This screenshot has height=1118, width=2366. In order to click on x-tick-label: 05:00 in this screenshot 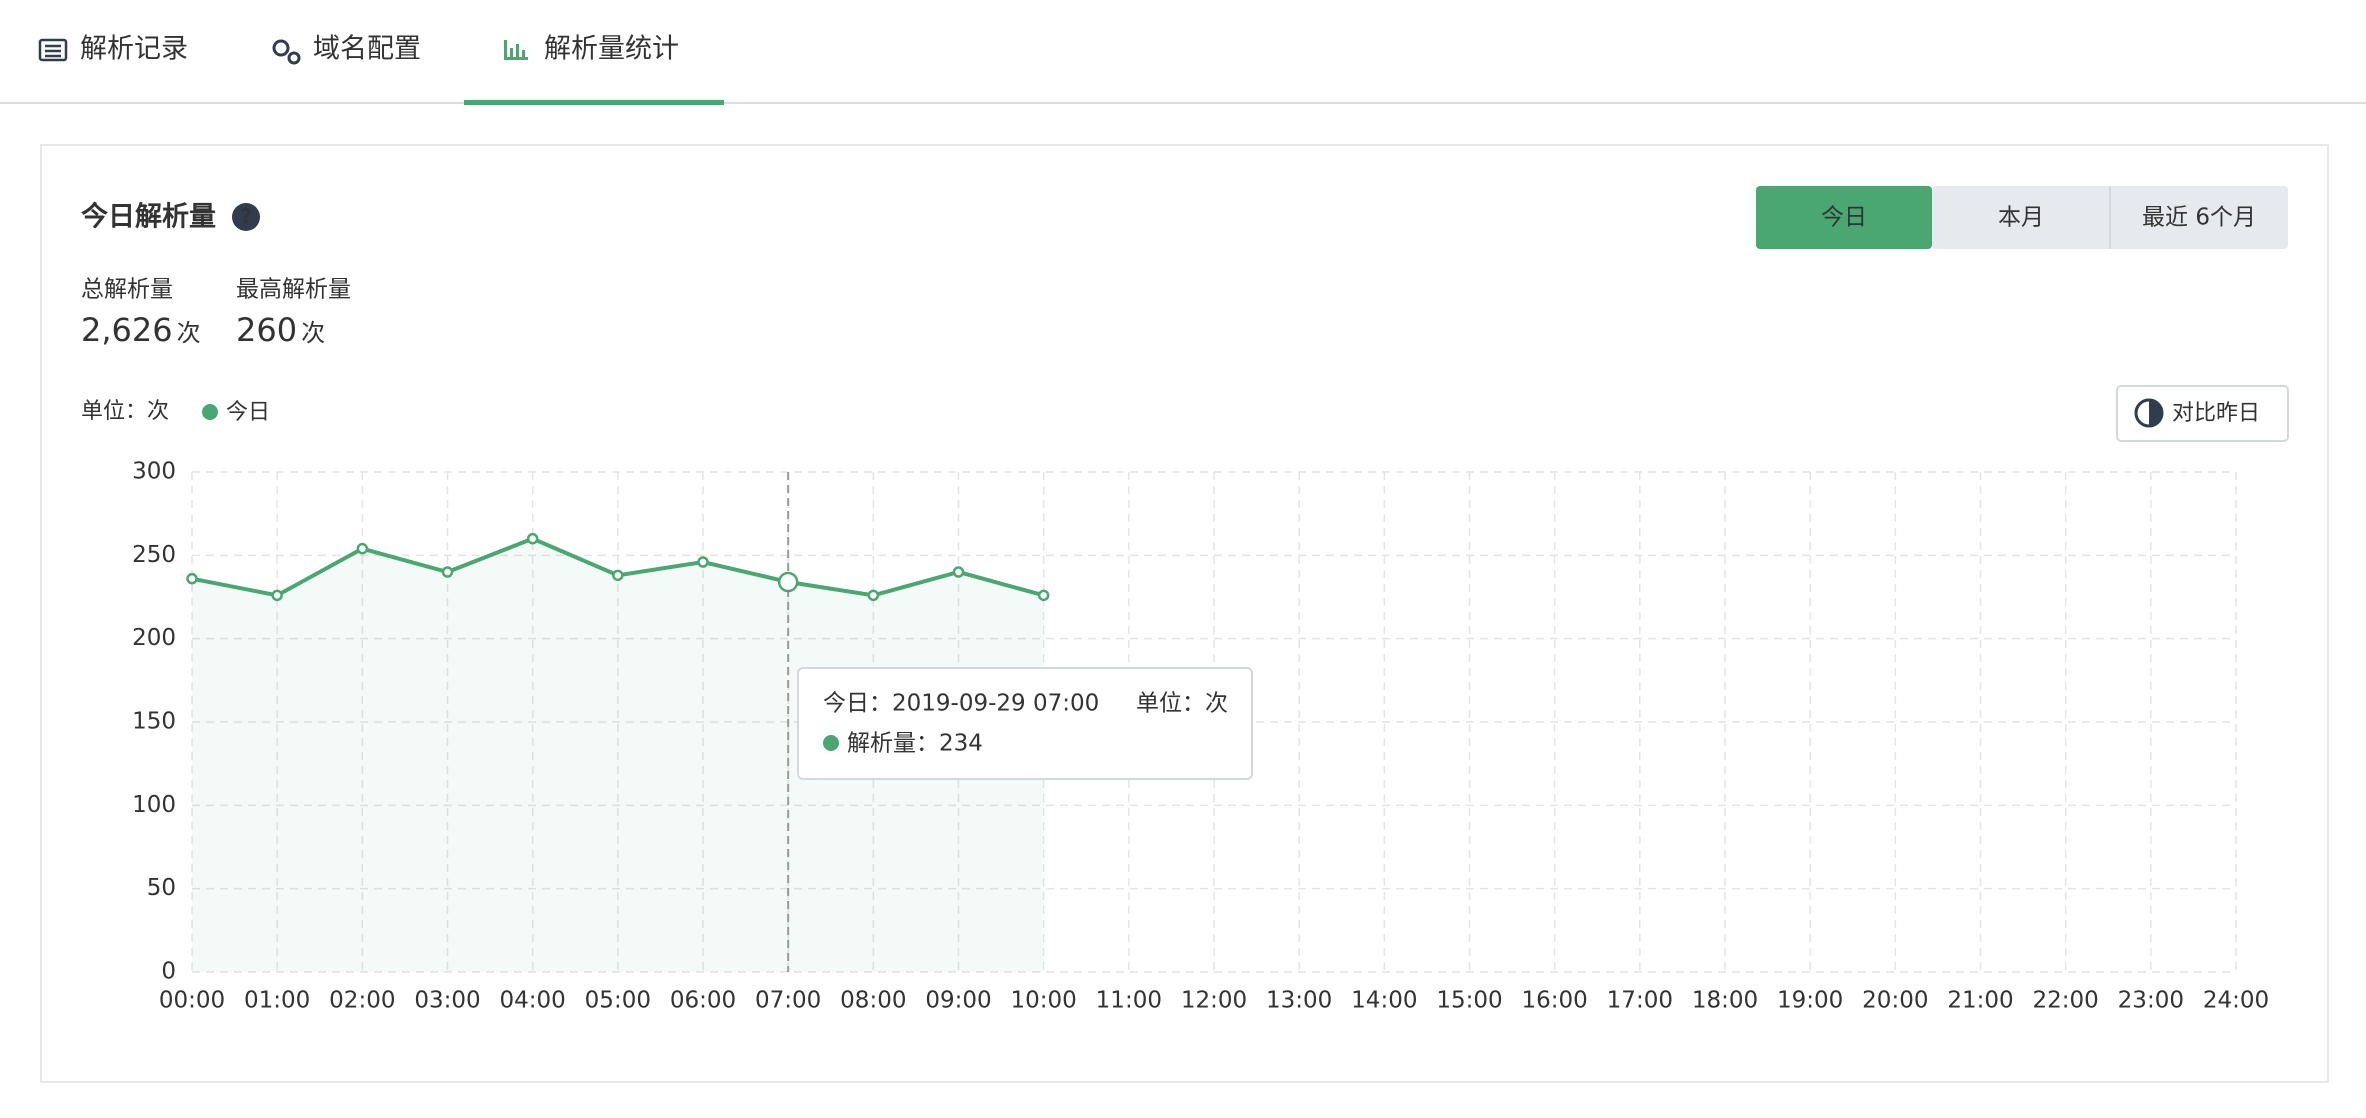, I will do `click(618, 1001)`.